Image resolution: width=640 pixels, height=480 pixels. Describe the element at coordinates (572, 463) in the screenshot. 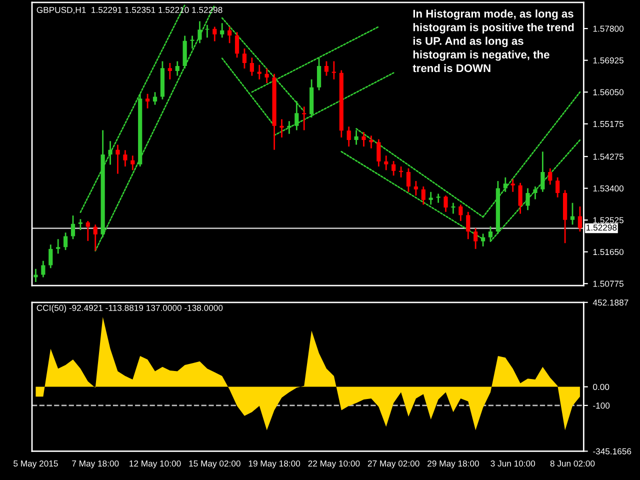

I see `x-tick-label: 8 Jun 02:00` at that location.